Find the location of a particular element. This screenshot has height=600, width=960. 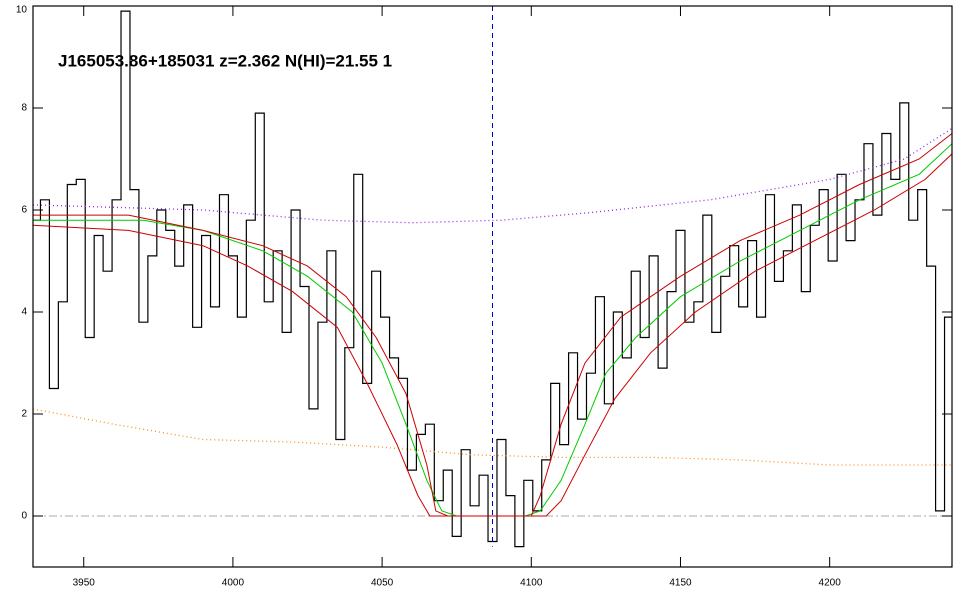

x-tick-label: 4150 is located at coordinates (680, 583).